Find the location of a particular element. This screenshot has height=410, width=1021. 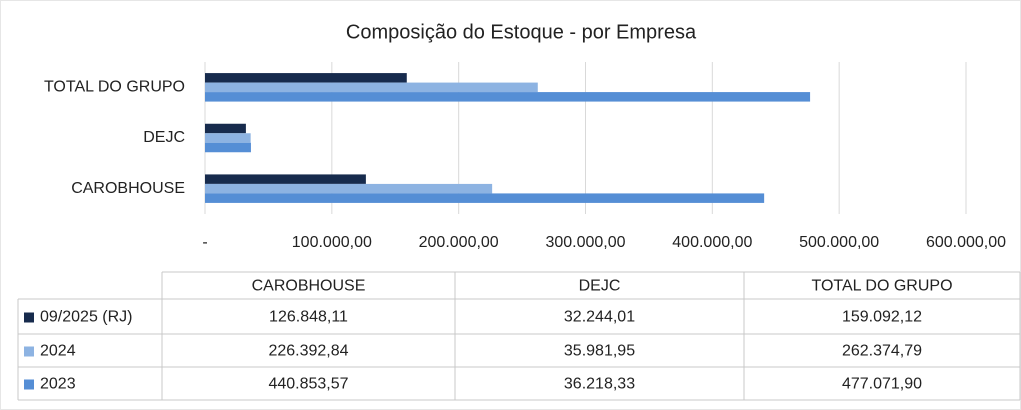

y-tick-label: DEJC is located at coordinates (164, 137).